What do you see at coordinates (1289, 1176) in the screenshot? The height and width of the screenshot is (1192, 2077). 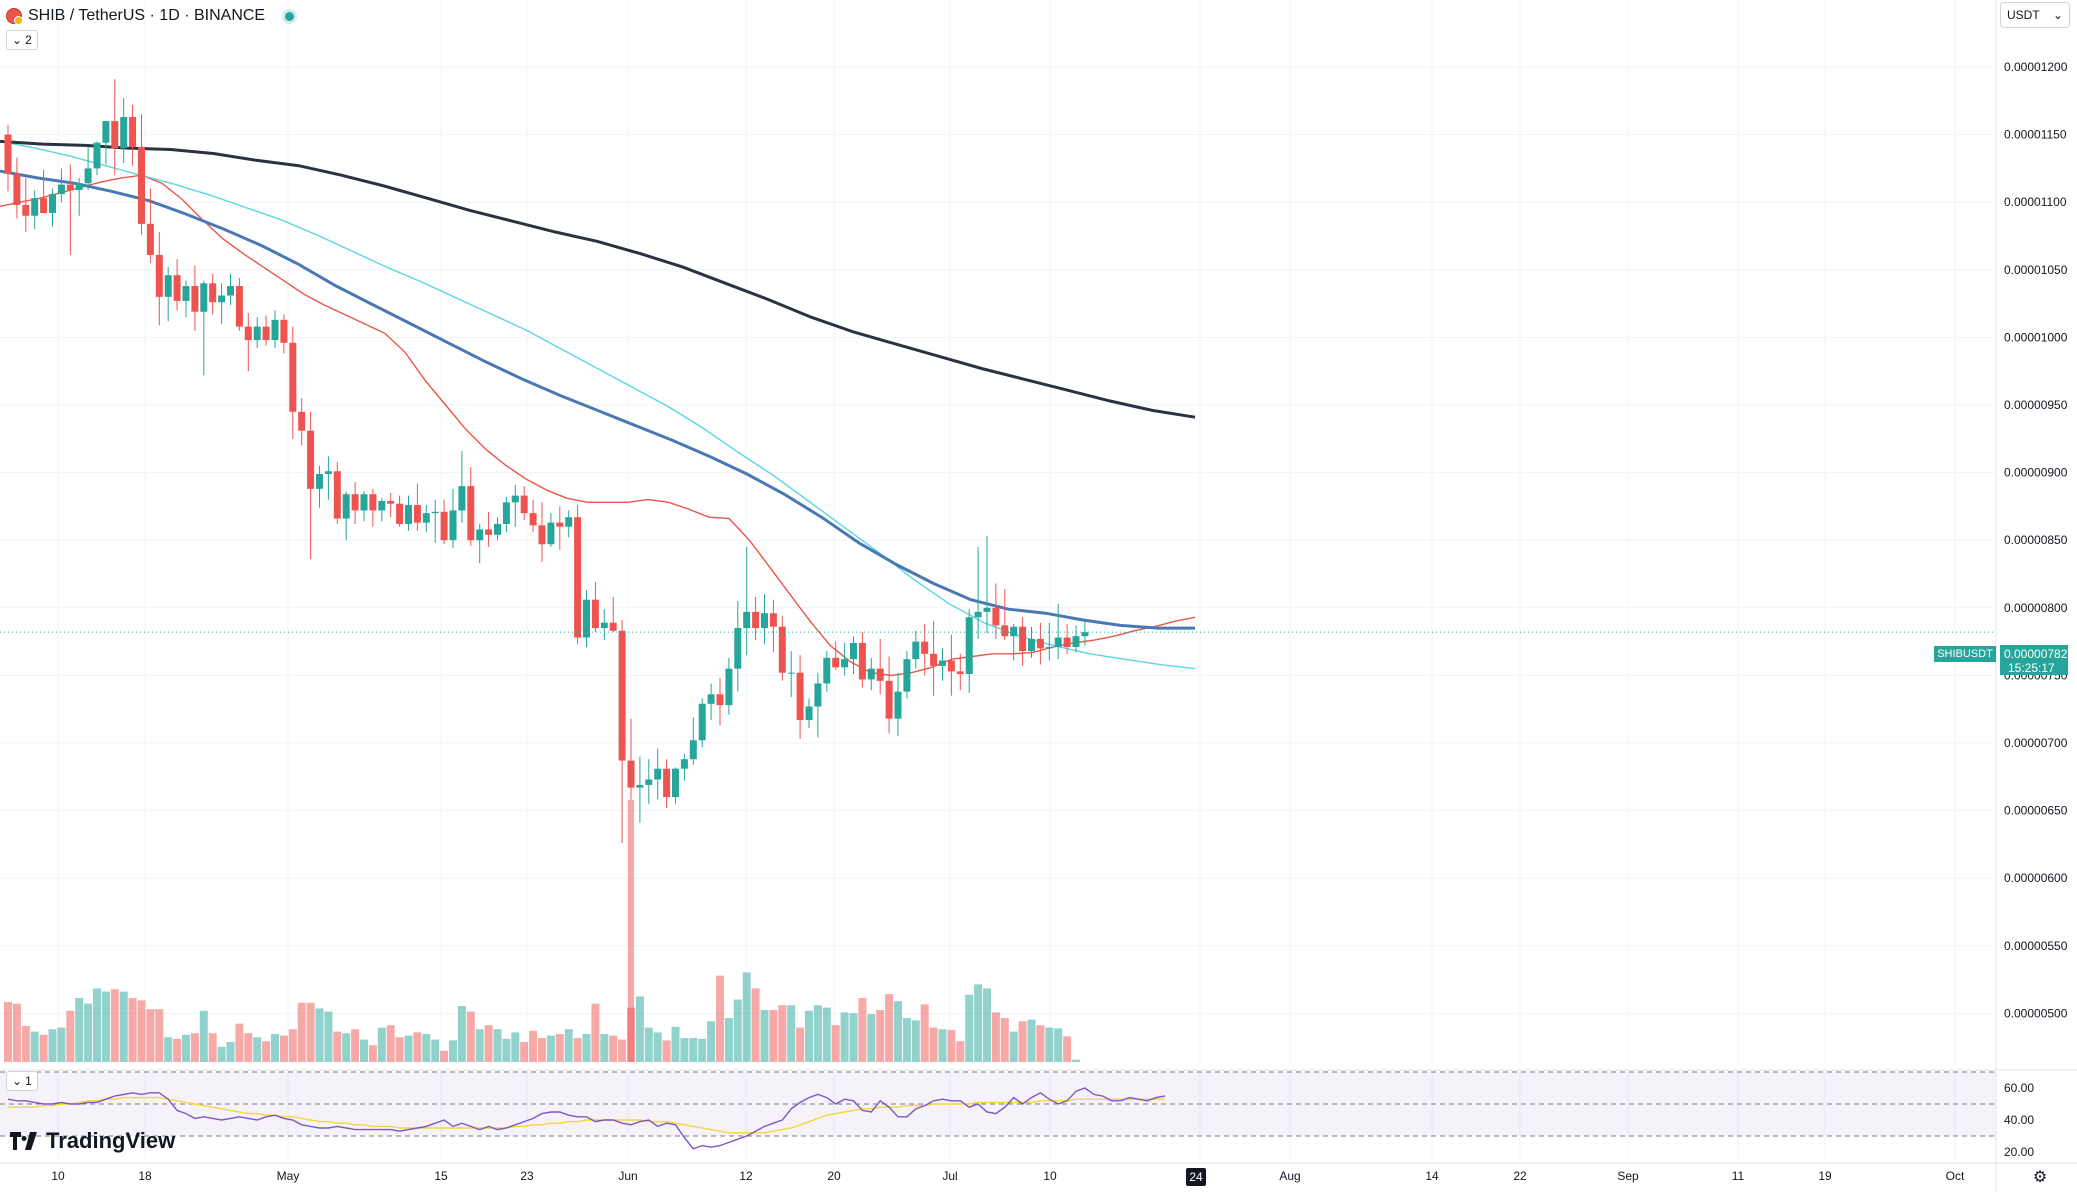 I see `time-tick-label: Aug` at bounding box center [1289, 1176].